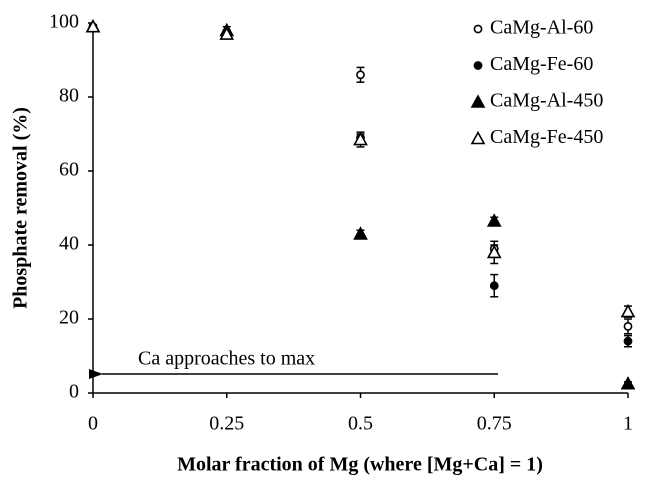 The image size is (645, 481). Describe the element at coordinates (226, 359) in the screenshot. I see `annotation: Ca approaches to max` at that location.